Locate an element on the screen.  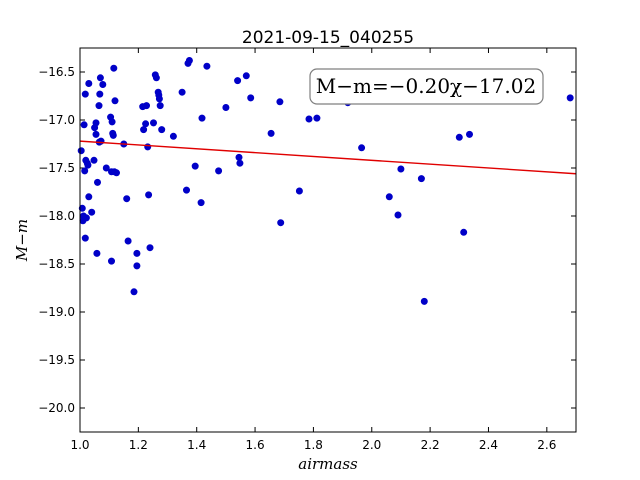
x-tick-label: 2.6 is located at coordinates (546, 445).